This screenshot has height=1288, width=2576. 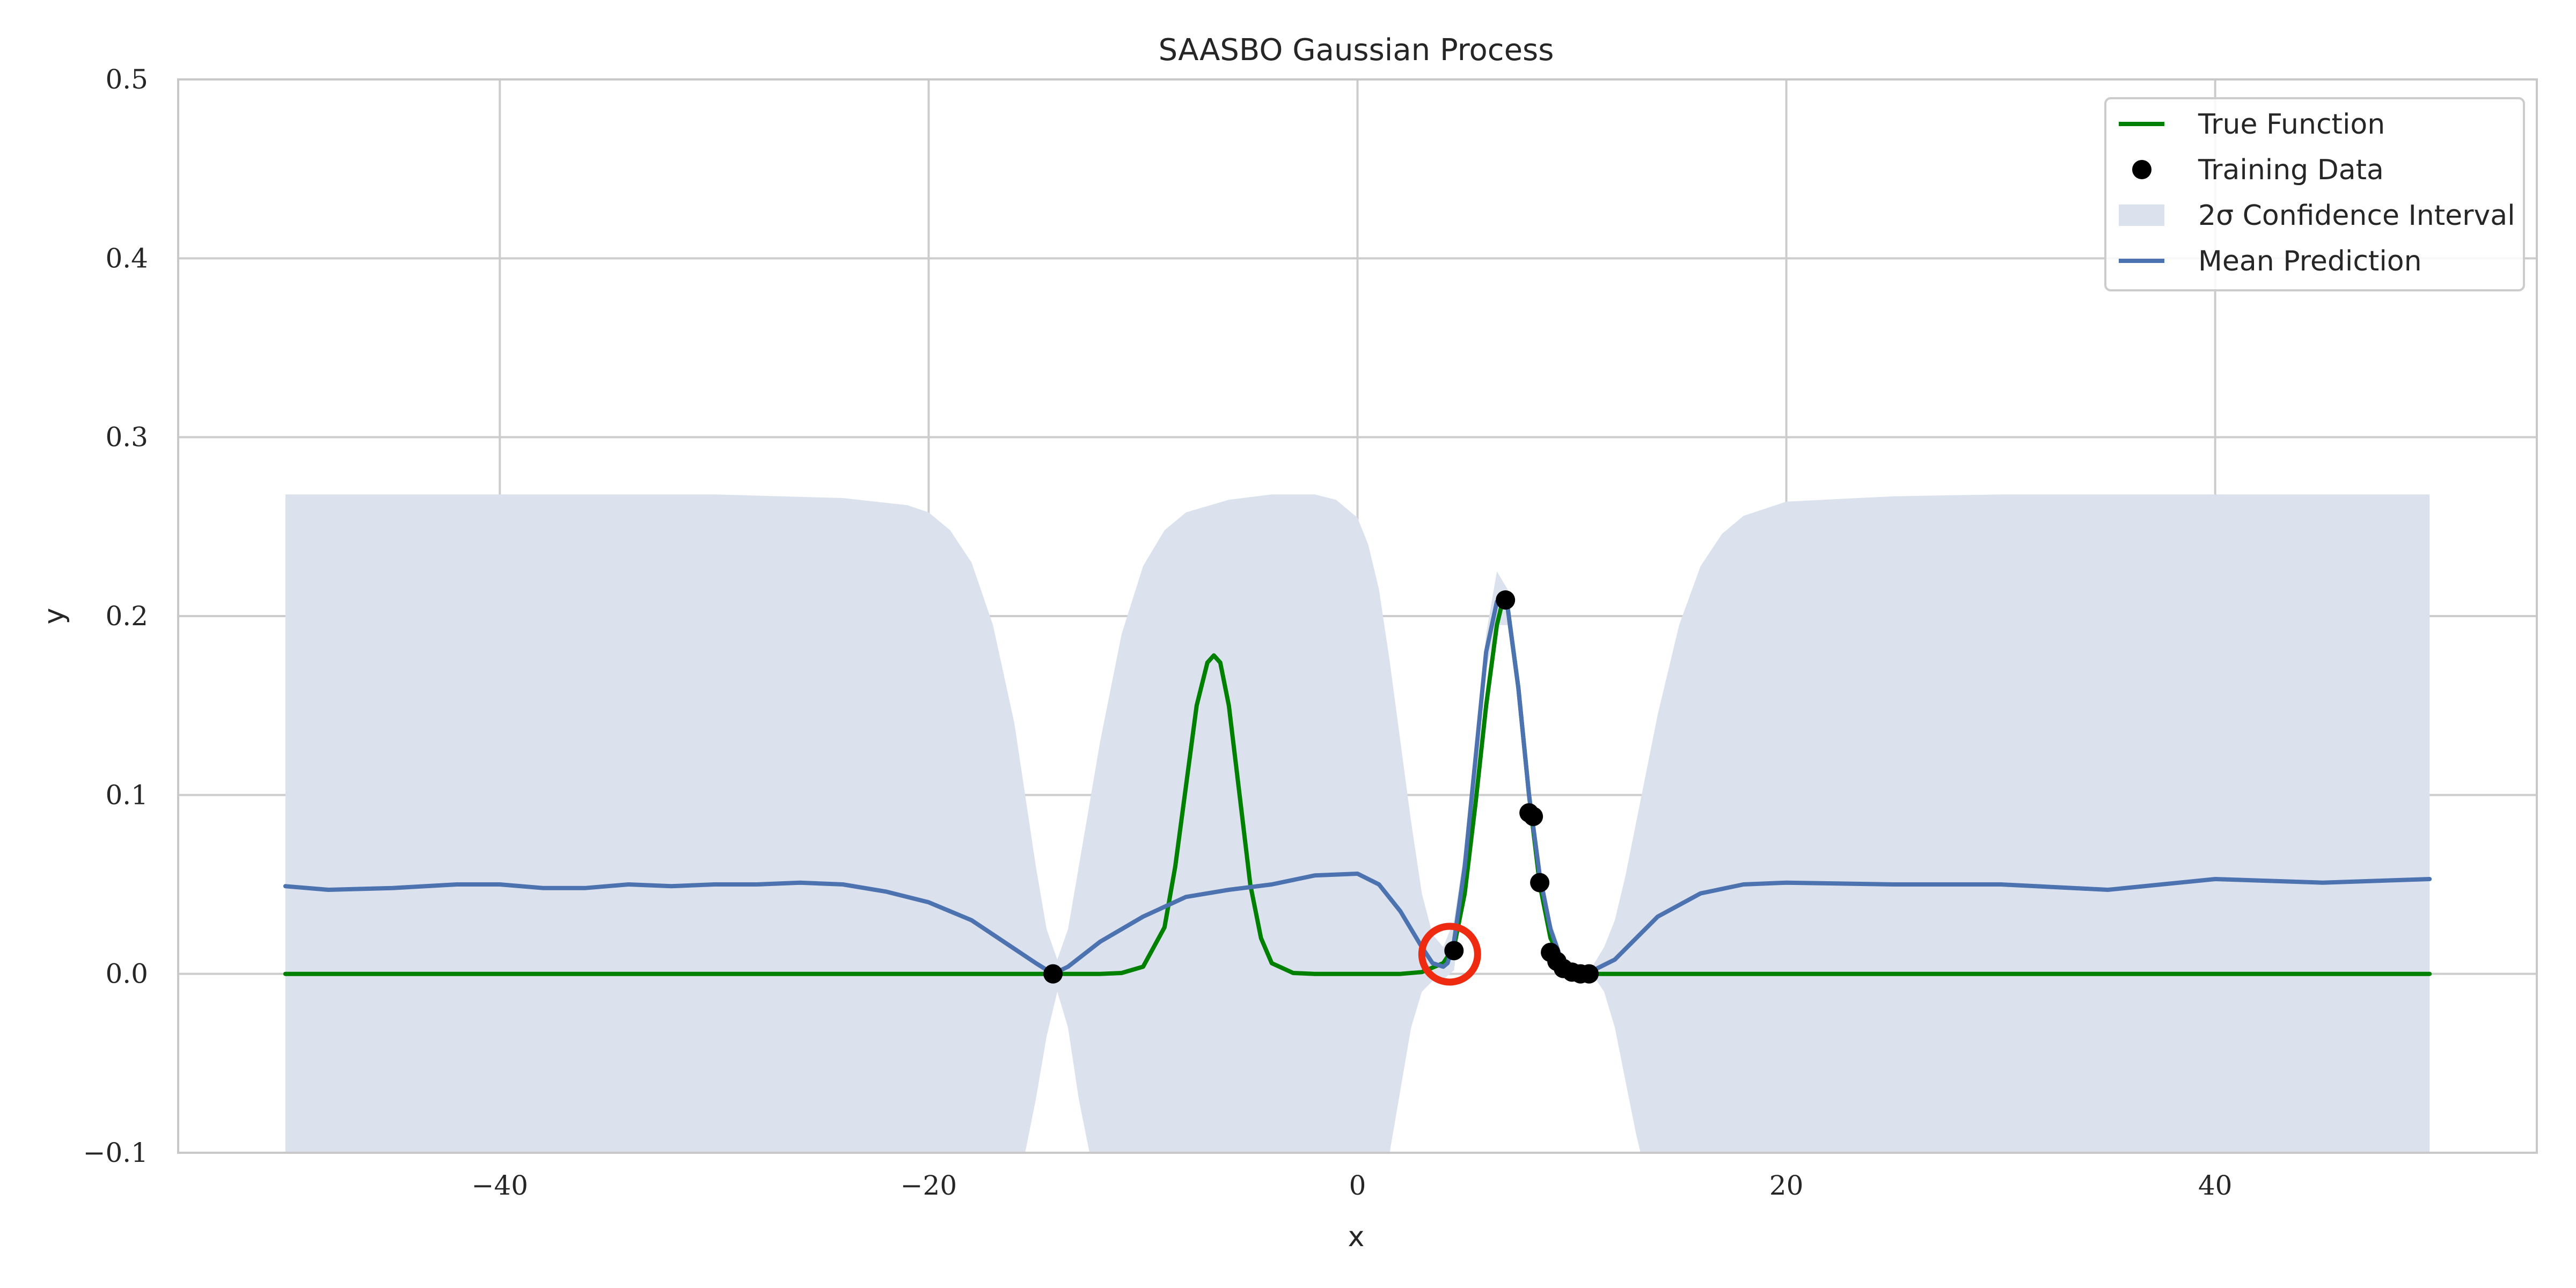 I want to click on x-tick-label: 20, so click(x=1786, y=1185).